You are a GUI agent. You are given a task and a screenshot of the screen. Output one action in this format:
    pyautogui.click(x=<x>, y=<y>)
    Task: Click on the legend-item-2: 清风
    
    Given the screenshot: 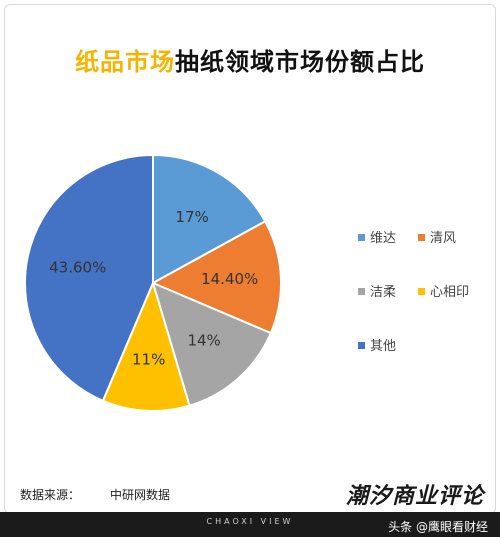 What is the action you would take?
    pyautogui.click(x=437, y=238)
    